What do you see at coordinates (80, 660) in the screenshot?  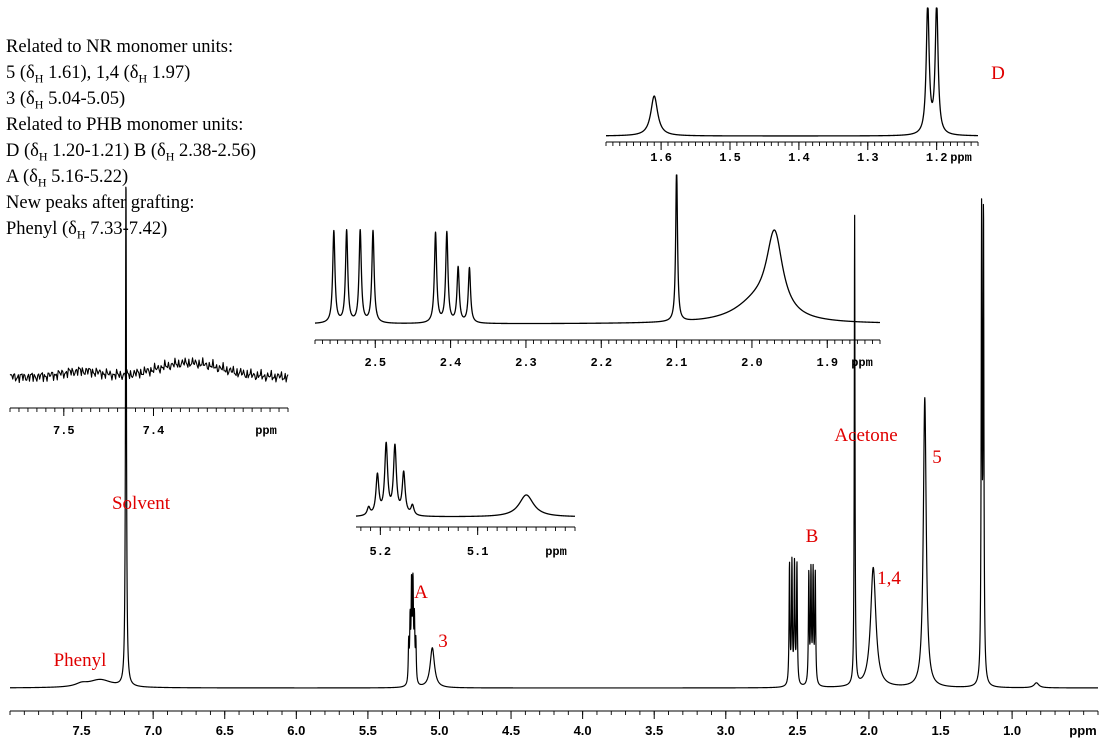 I see `peak-label-phenyl: Phenyl` at bounding box center [80, 660].